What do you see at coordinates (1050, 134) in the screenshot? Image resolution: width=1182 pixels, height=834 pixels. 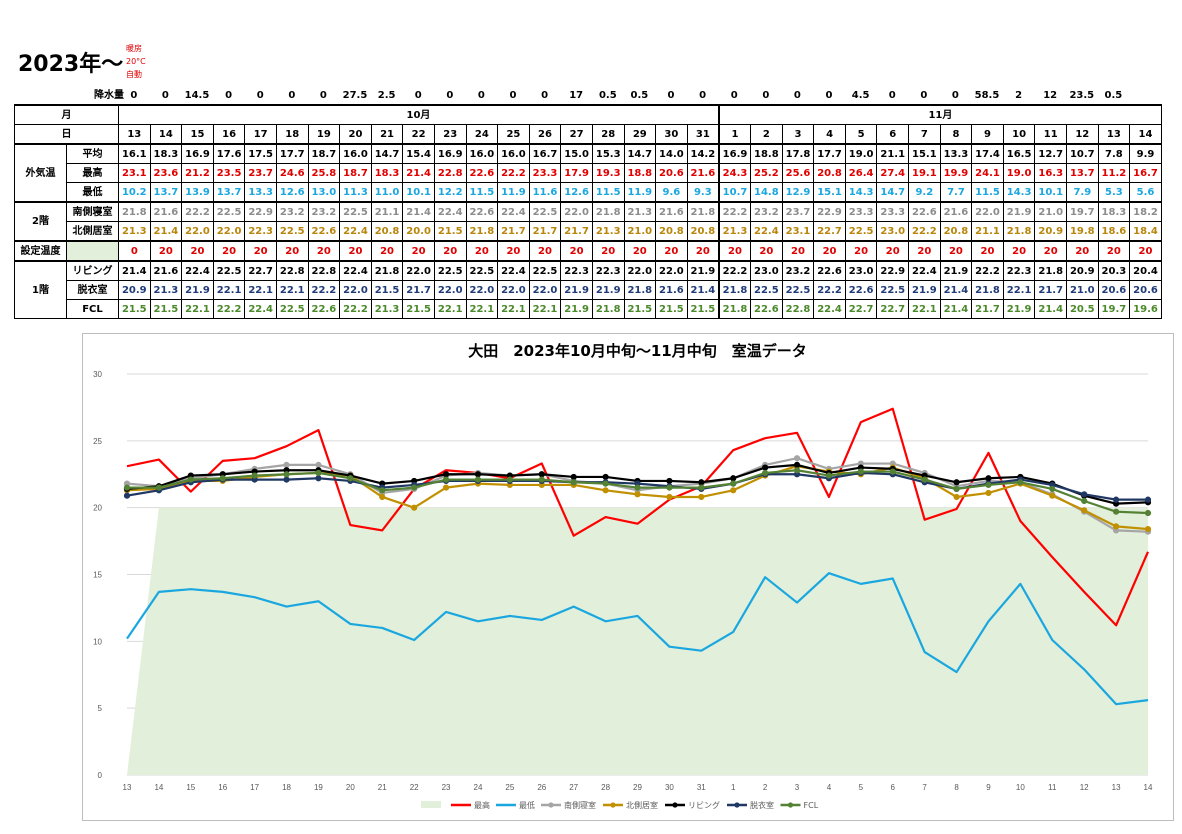 I see `day-cell: 11` at bounding box center [1050, 134].